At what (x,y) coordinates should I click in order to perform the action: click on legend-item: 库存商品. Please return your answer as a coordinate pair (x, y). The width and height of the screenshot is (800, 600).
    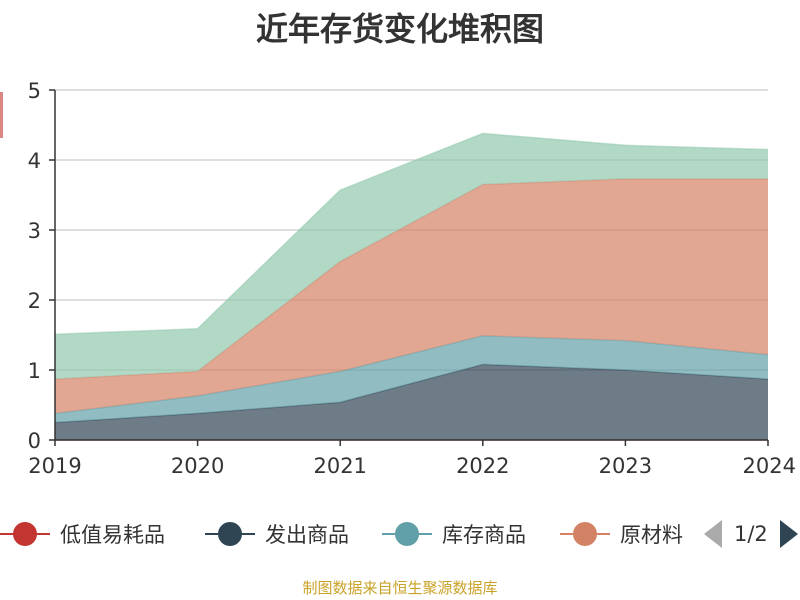
    Looking at the image, I should click on (454, 534).